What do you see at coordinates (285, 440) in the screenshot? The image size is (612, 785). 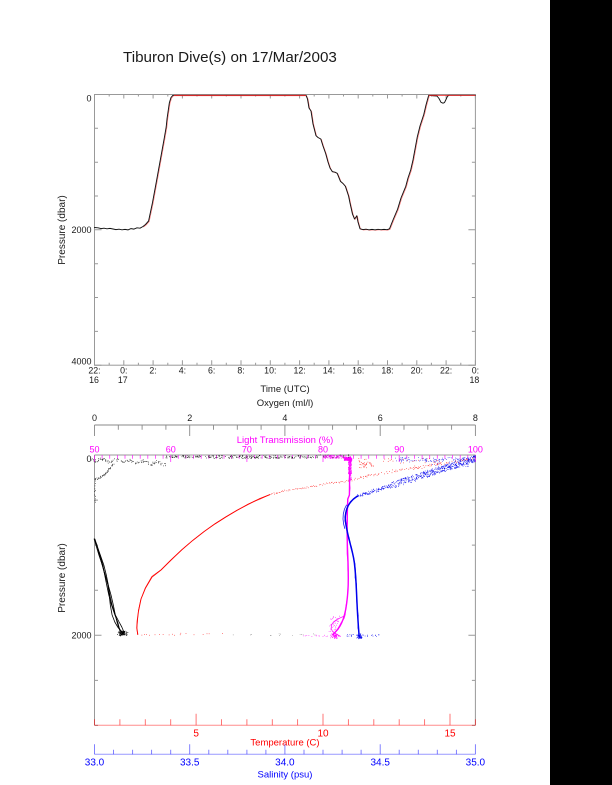 I see `svg-text: Light Transmission (%)` at bounding box center [285, 440].